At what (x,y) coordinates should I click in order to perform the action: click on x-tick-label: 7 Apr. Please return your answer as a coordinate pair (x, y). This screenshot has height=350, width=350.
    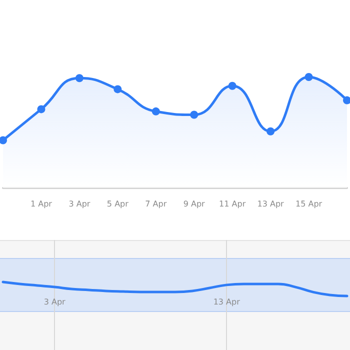
    Looking at the image, I should click on (156, 204).